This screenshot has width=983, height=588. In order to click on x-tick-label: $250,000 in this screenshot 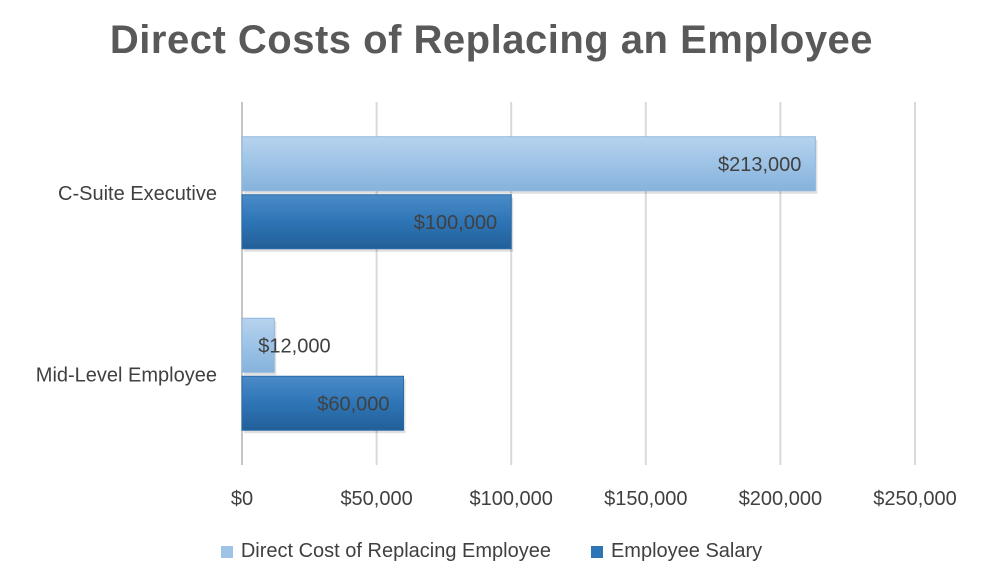, I will do `click(914, 499)`.